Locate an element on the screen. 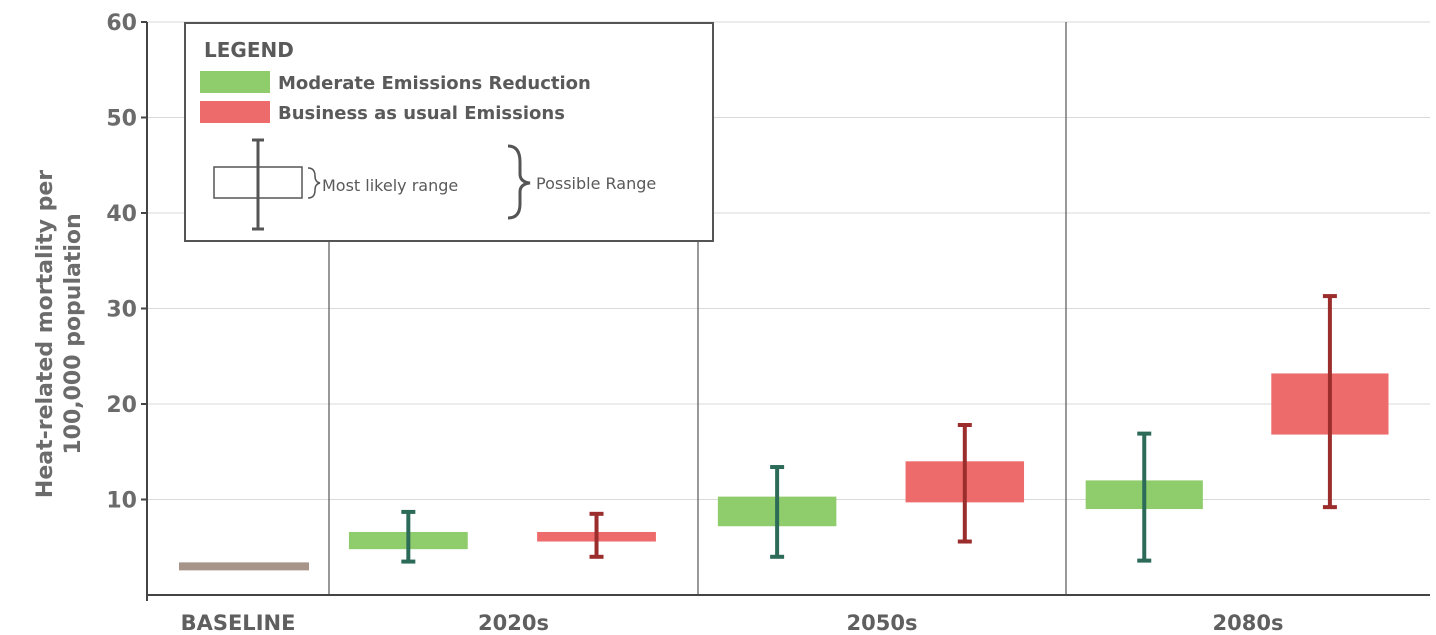 Image resolution: width=1436 pixels, height=635 pixels. x-category-labels: BASELINE 2020s 2050s 2080s is located at coordinates (732, 623).